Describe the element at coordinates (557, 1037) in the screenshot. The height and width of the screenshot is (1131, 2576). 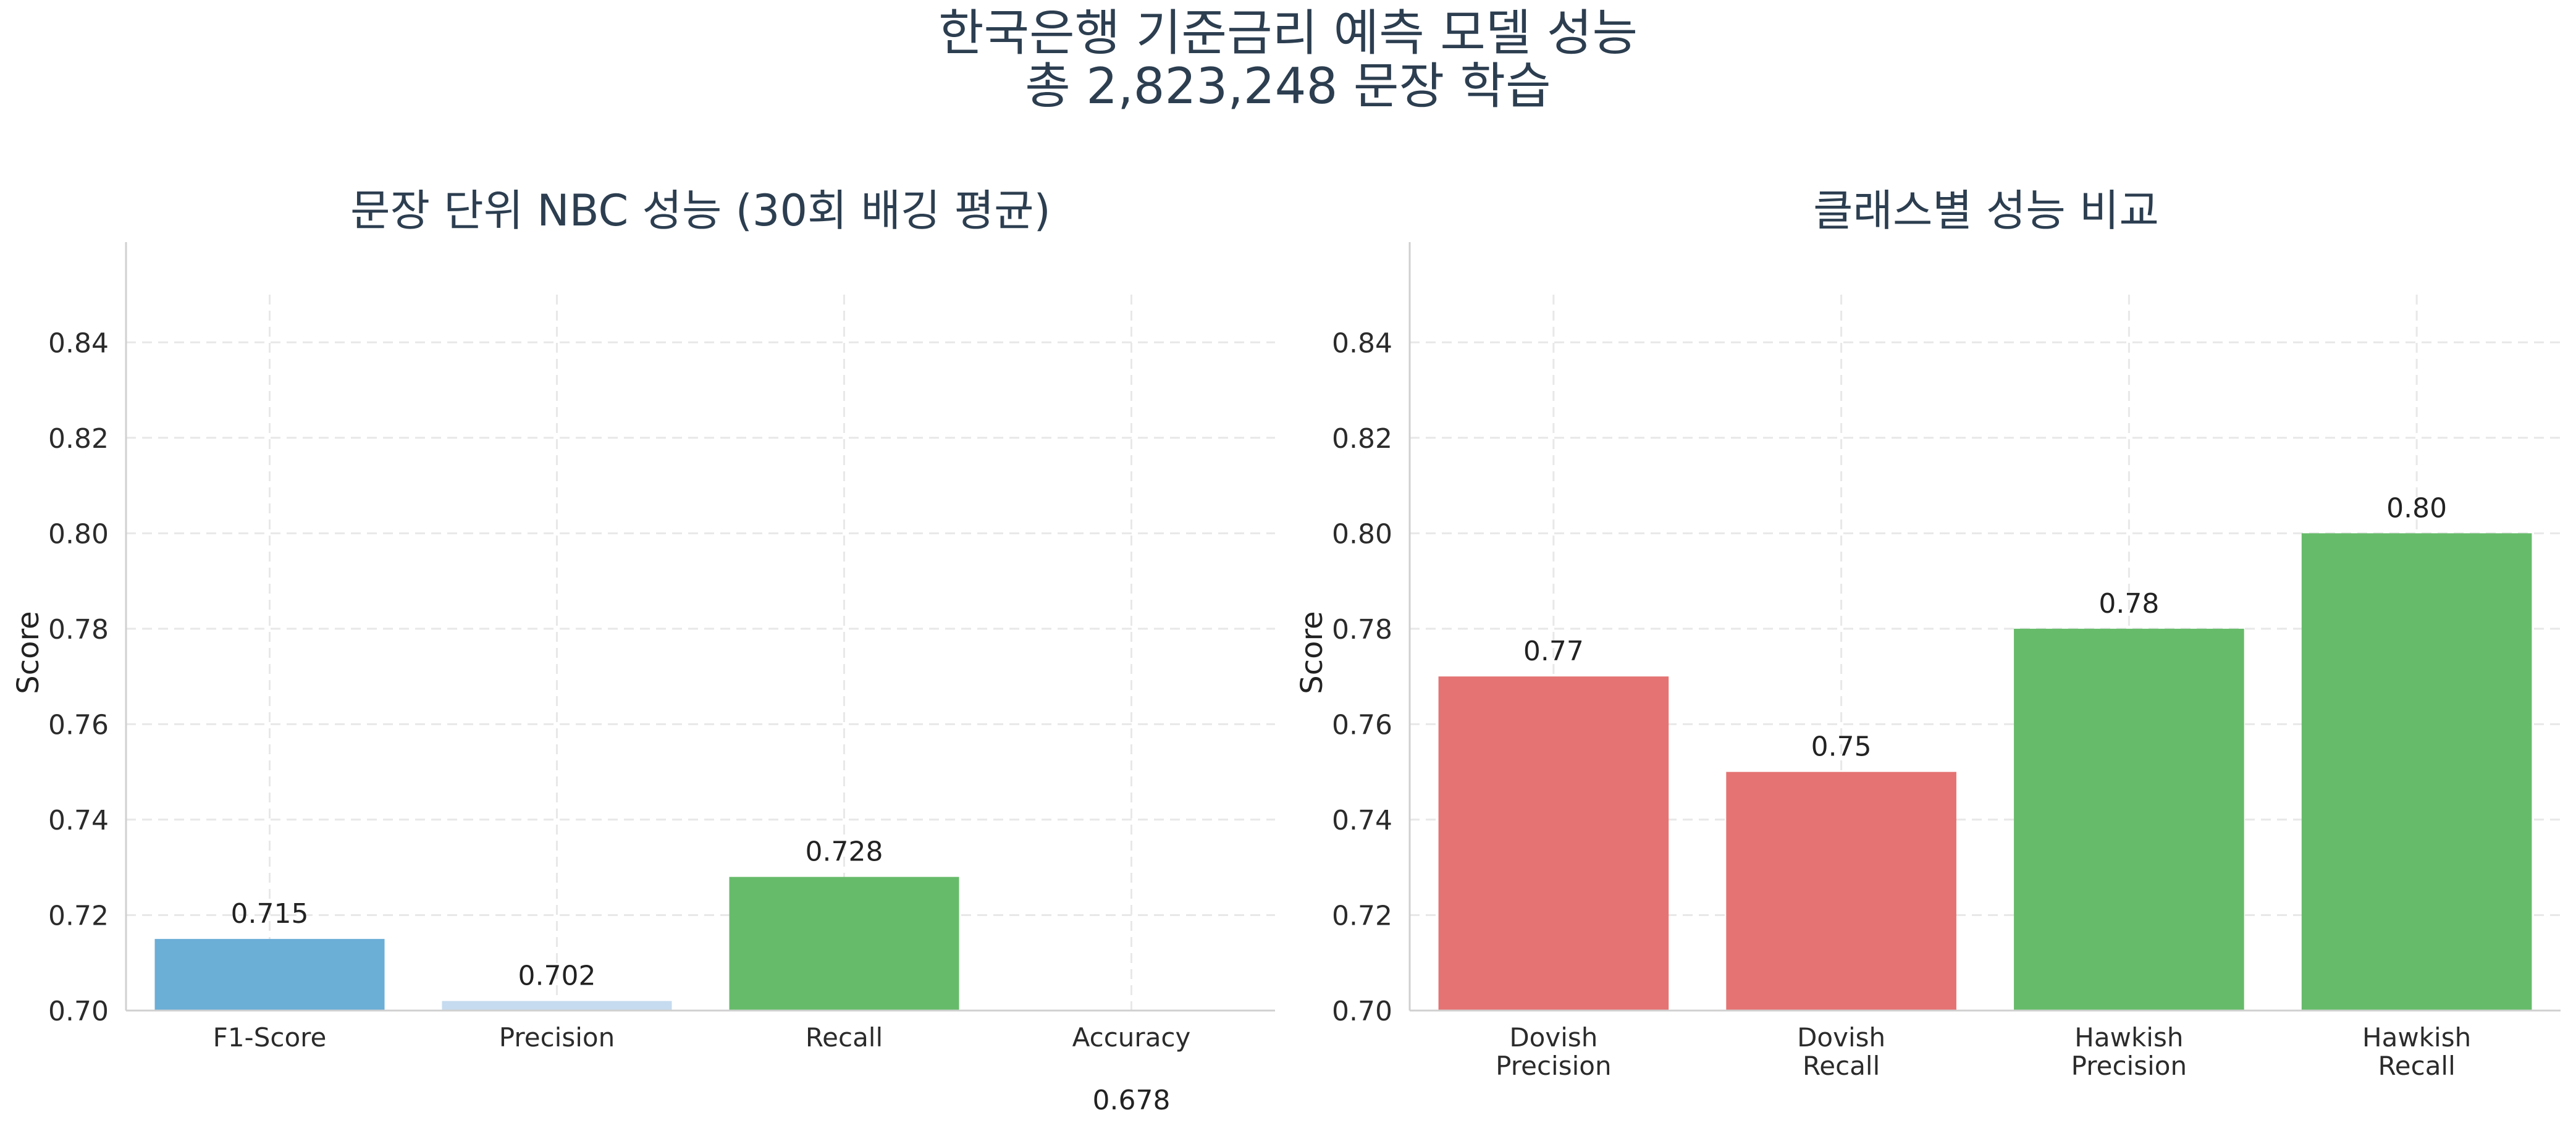
I see `x-tick-label: Precision` at that location.